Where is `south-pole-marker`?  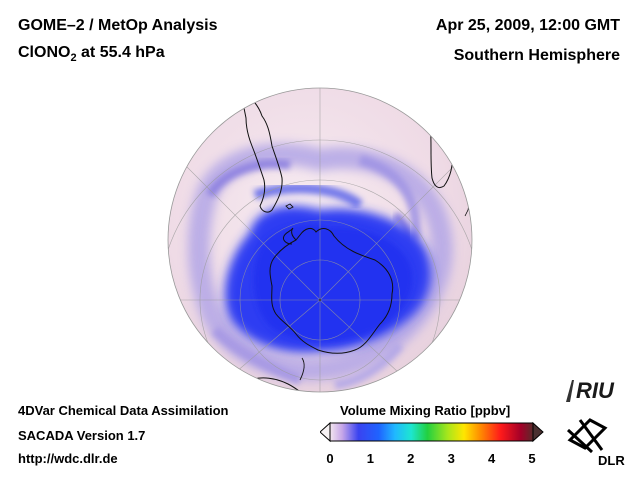
south-pole-marker is located at coordinates (320, 300).